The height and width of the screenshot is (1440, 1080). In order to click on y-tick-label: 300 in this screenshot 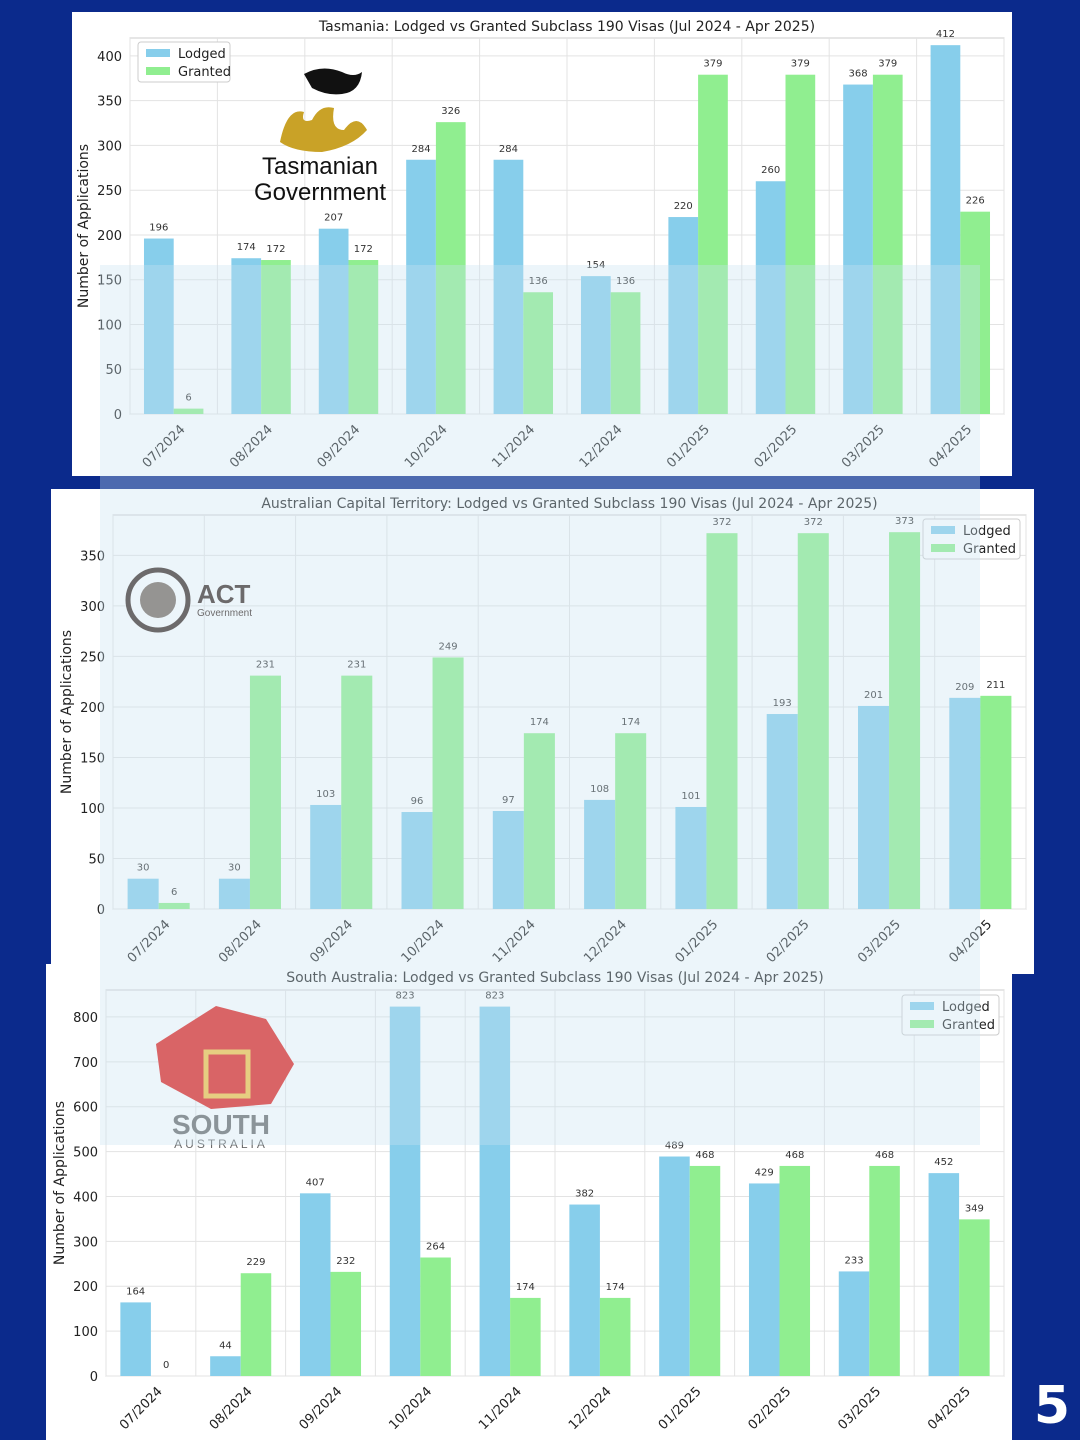, I will do `click(85, 1242)`.